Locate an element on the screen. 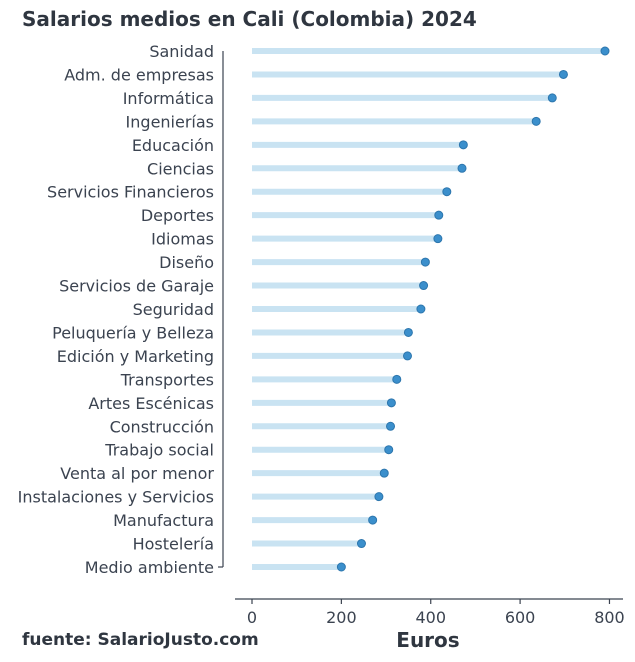 The width and height of the screenshot is (635, 662). category-label-17: Trabajo social is located at coordinates (159, 450).